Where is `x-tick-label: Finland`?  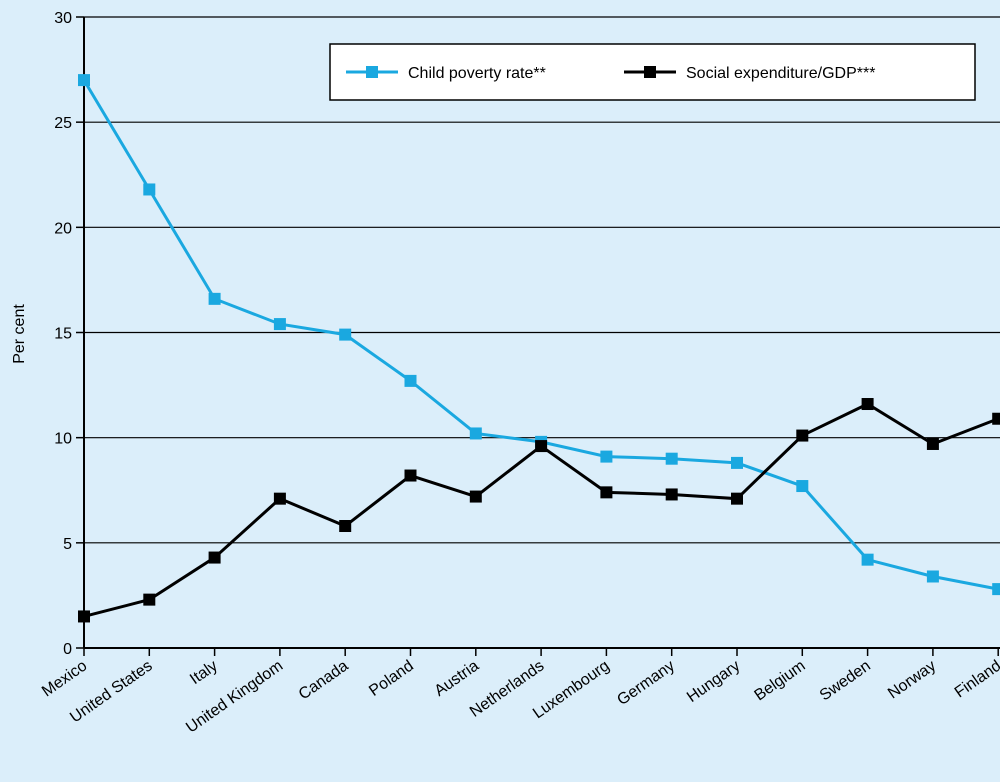
x-tick-label: Finland is located at coordinates (976, 679).